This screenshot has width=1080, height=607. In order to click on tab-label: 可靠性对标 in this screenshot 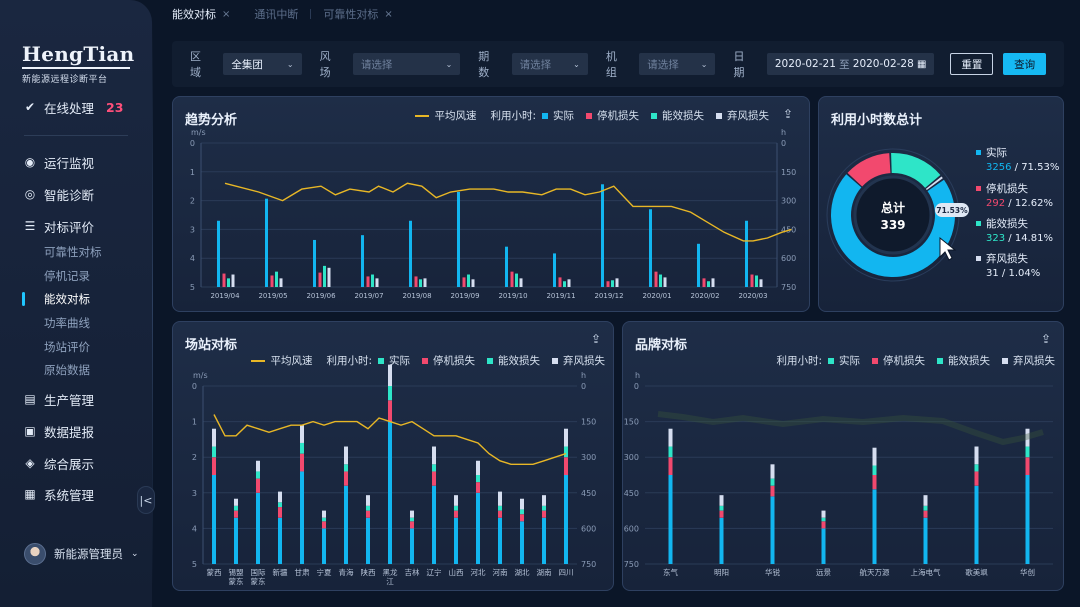, I will do `click(351, 14)`.